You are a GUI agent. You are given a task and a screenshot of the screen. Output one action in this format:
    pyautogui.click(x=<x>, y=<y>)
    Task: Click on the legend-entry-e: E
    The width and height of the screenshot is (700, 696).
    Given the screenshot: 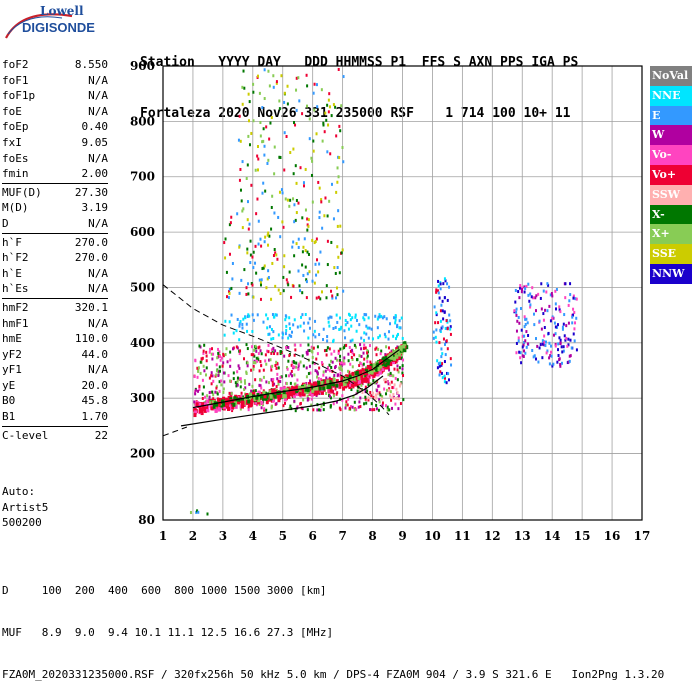 What is the action you would take?
    pyautogui.click(x=671, y=115)
    